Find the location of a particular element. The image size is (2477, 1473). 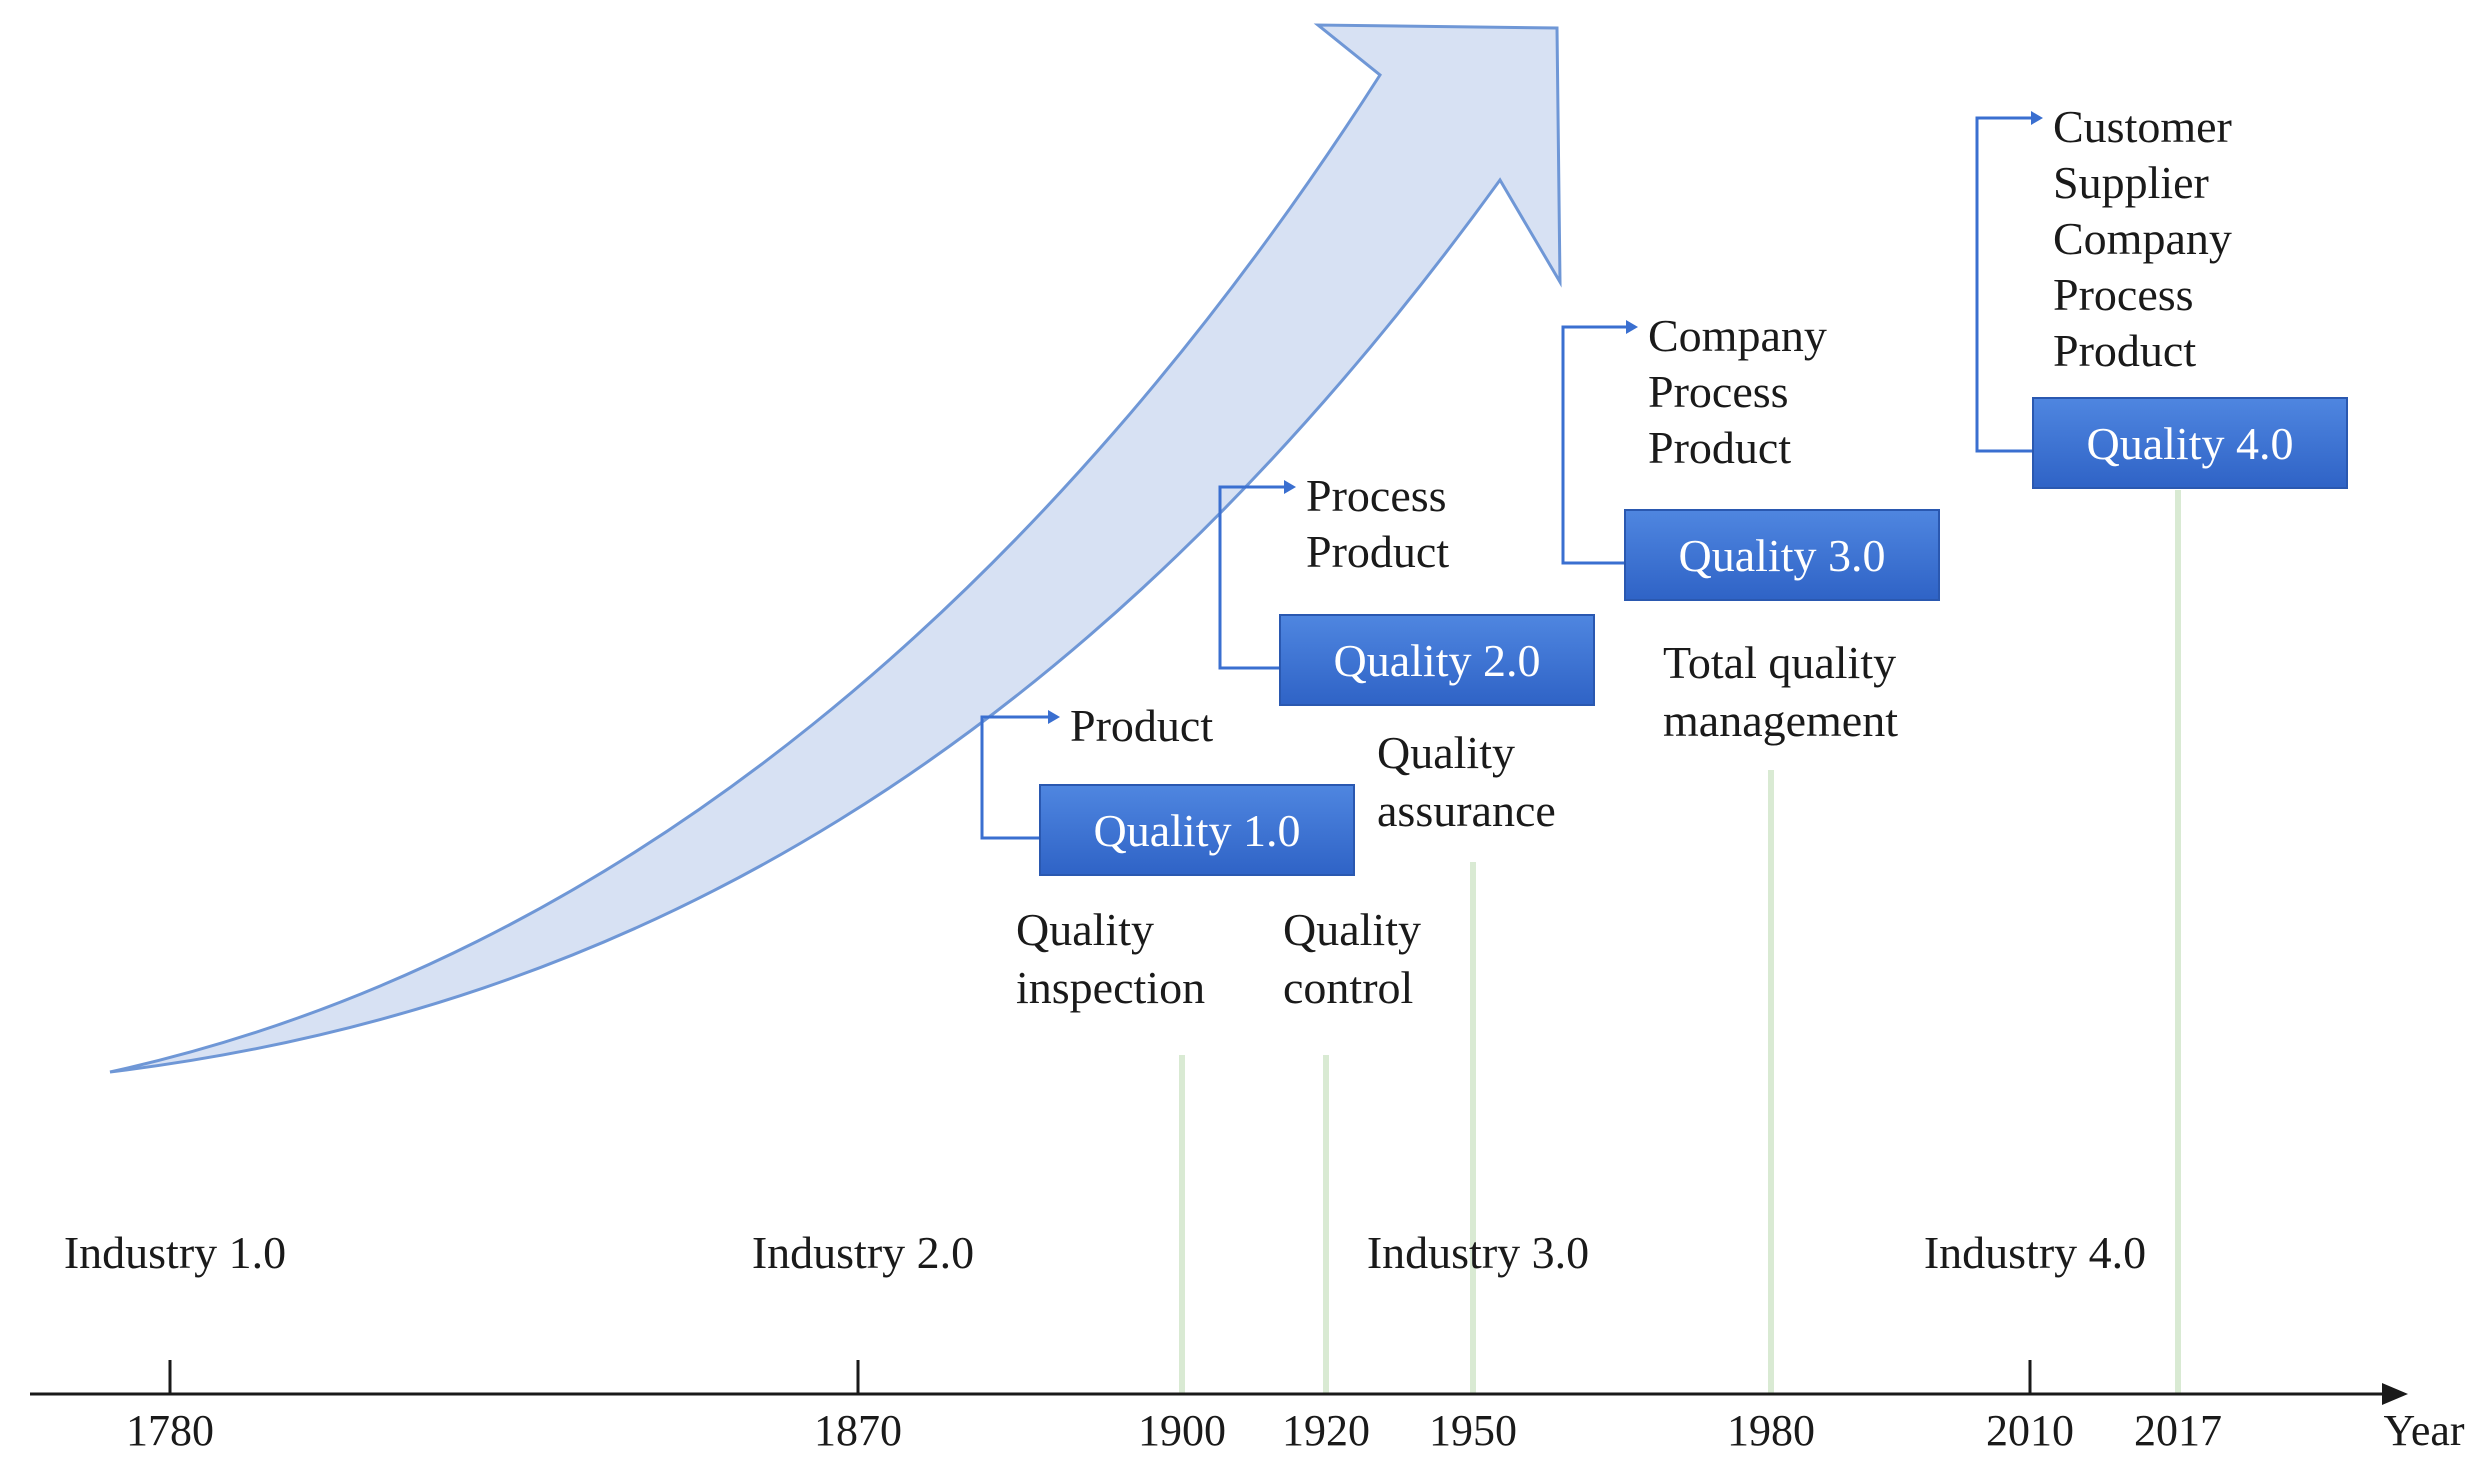

industry-label: Industry 1.0 is located at coordinates (175, 1252).